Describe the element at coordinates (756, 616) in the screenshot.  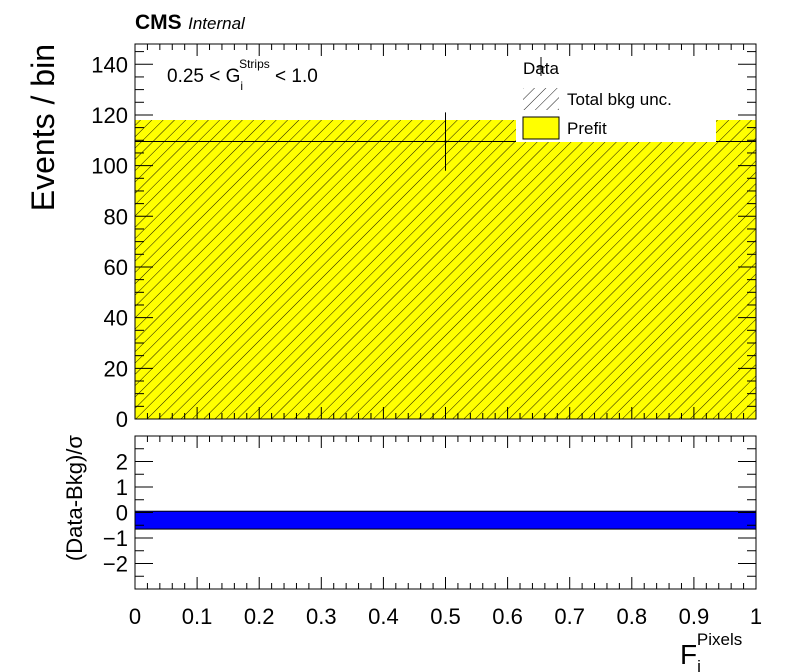
I see `ratio-xtick-label: 1` at that location.